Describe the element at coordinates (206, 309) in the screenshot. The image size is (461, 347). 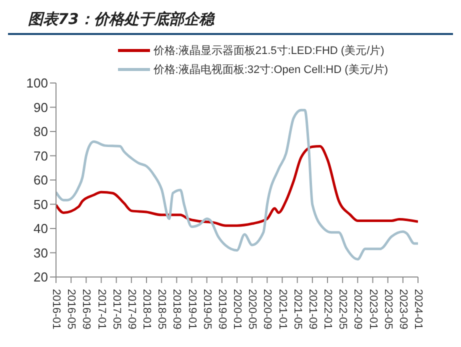
I see `x-tick-label: 2019-05` at that location.